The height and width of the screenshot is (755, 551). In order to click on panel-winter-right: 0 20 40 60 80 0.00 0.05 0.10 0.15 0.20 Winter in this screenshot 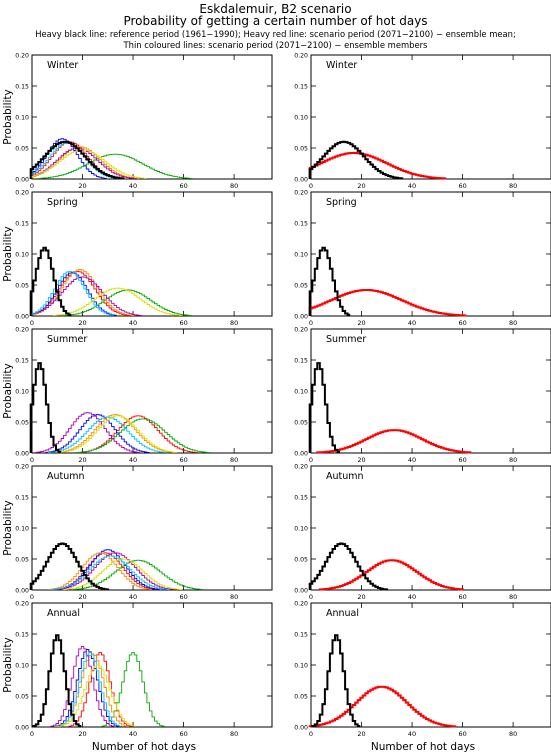, I will do `click(422, 121)`.